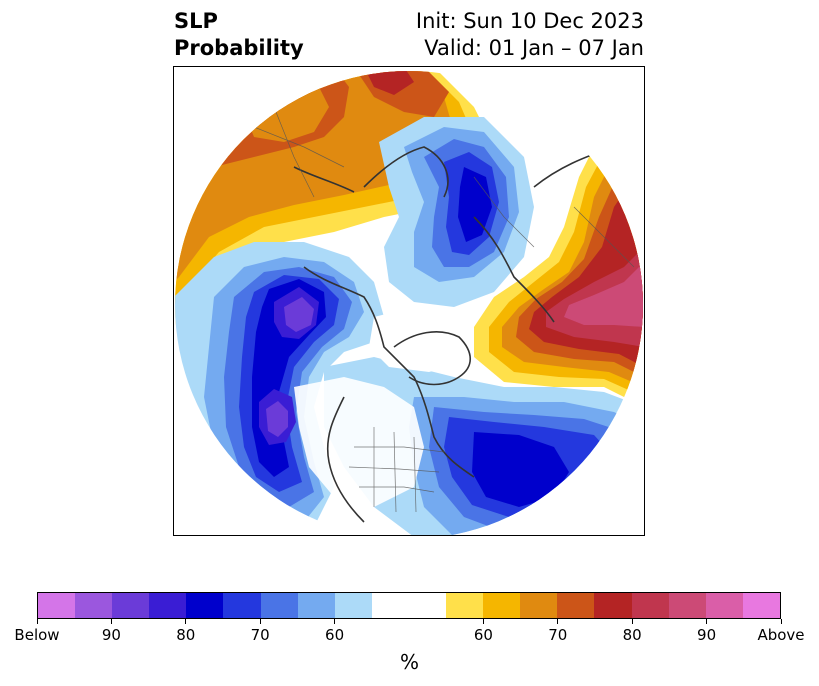 The width and height of the screenshot is (819, 686). Describe the element at coordinates (409, 662) in the screenshot. I see `colorbar-unit-label: %` at that location.